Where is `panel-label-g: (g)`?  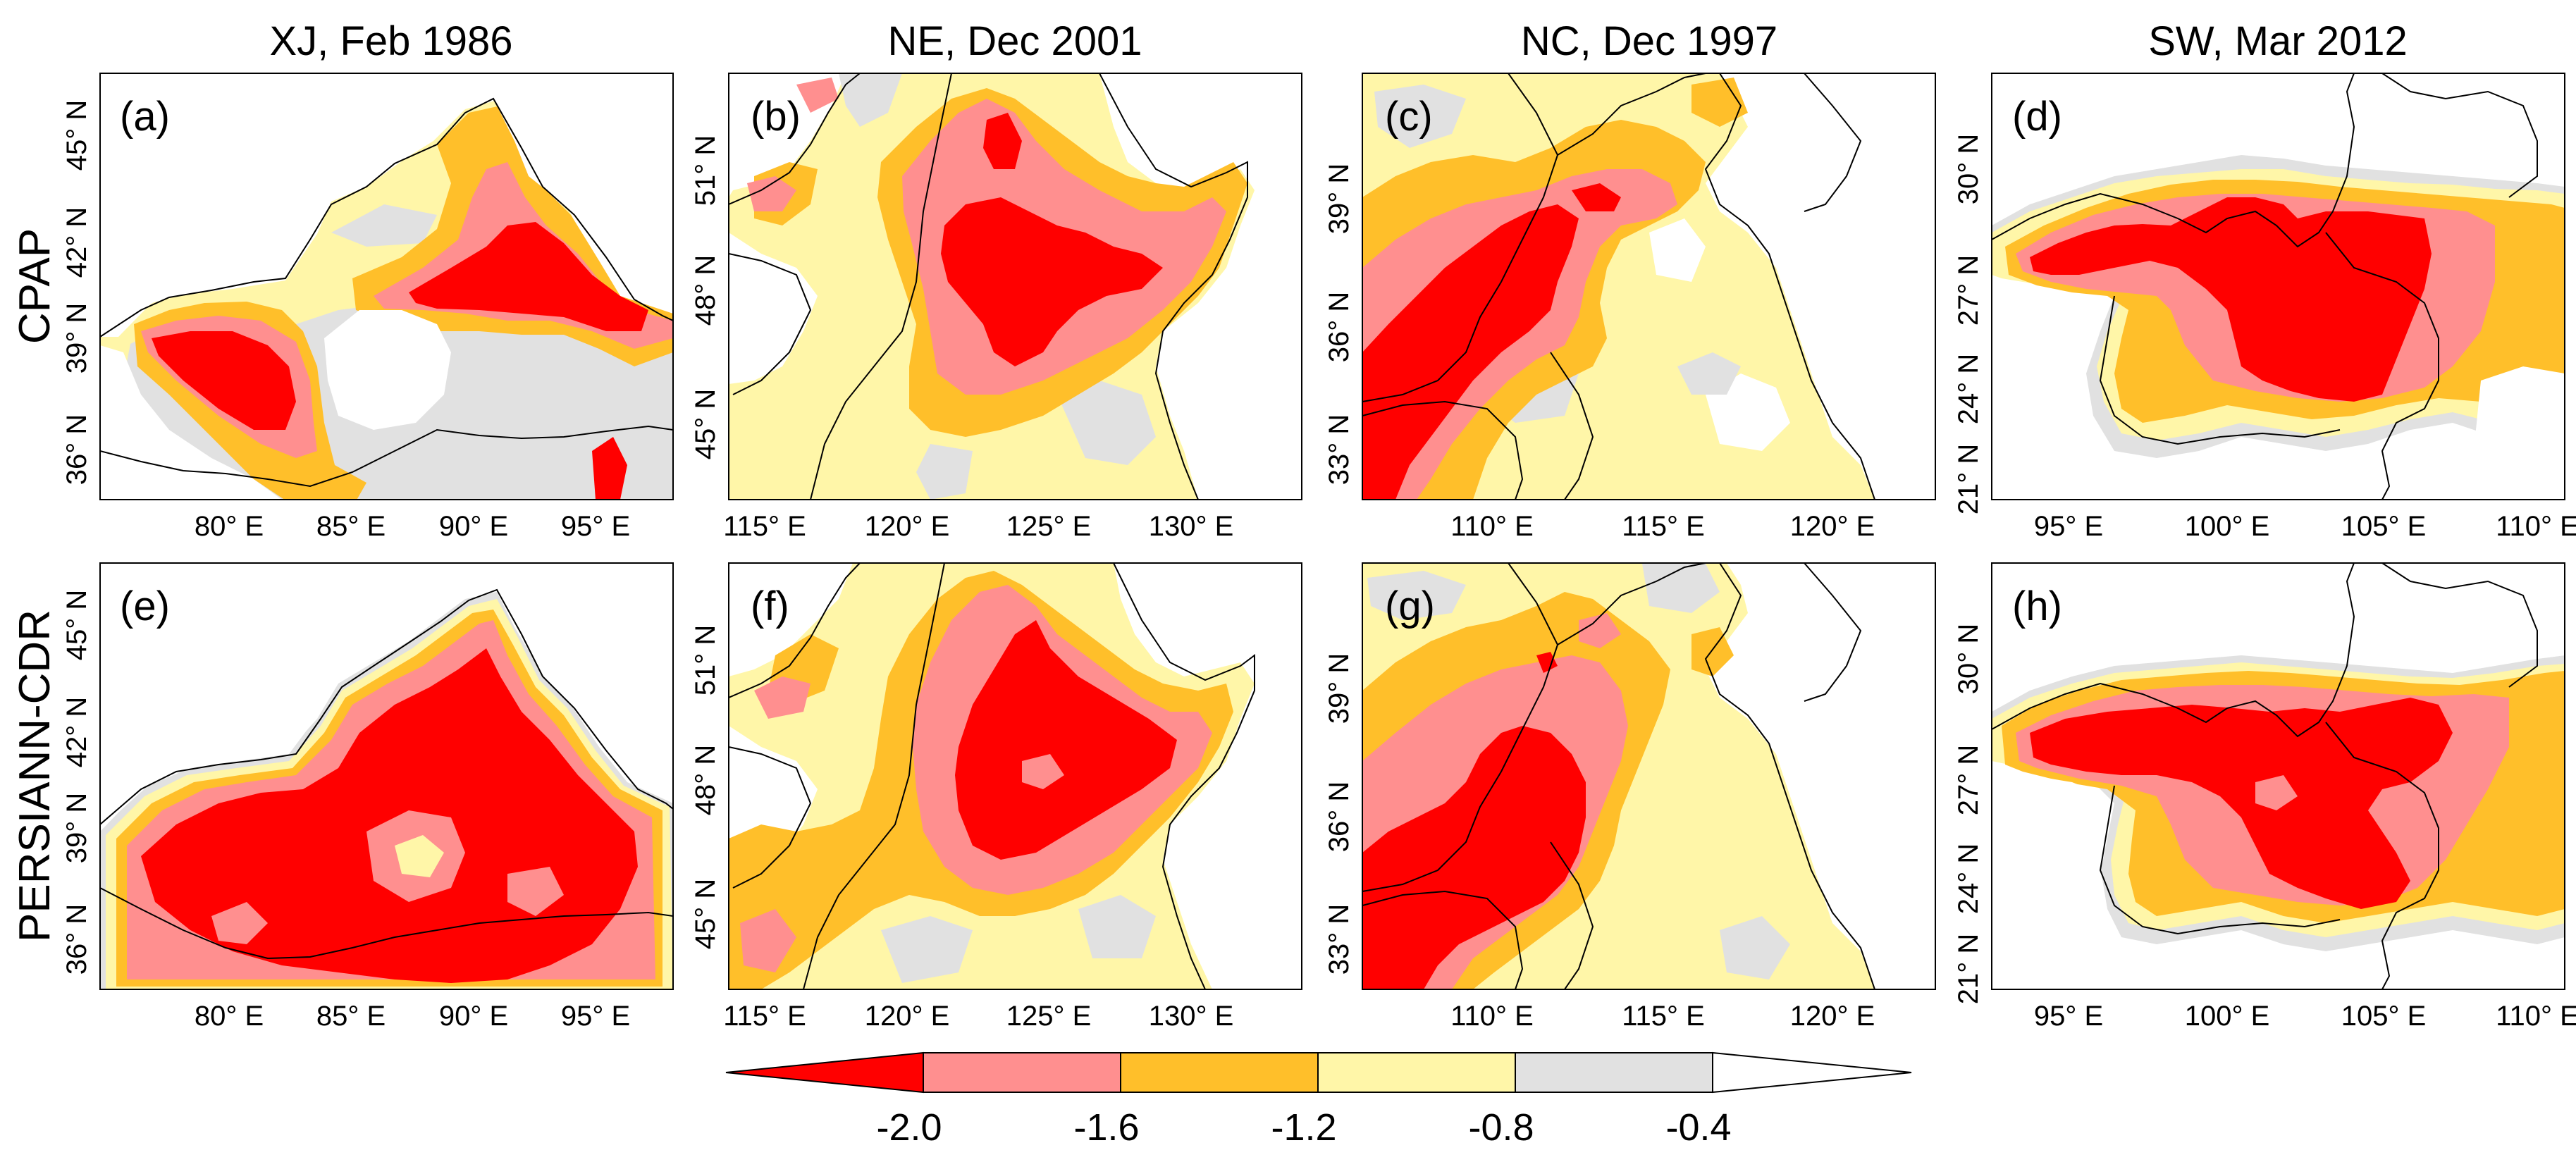
panel-label-g: (g) is located at coordinates (1410, 606).